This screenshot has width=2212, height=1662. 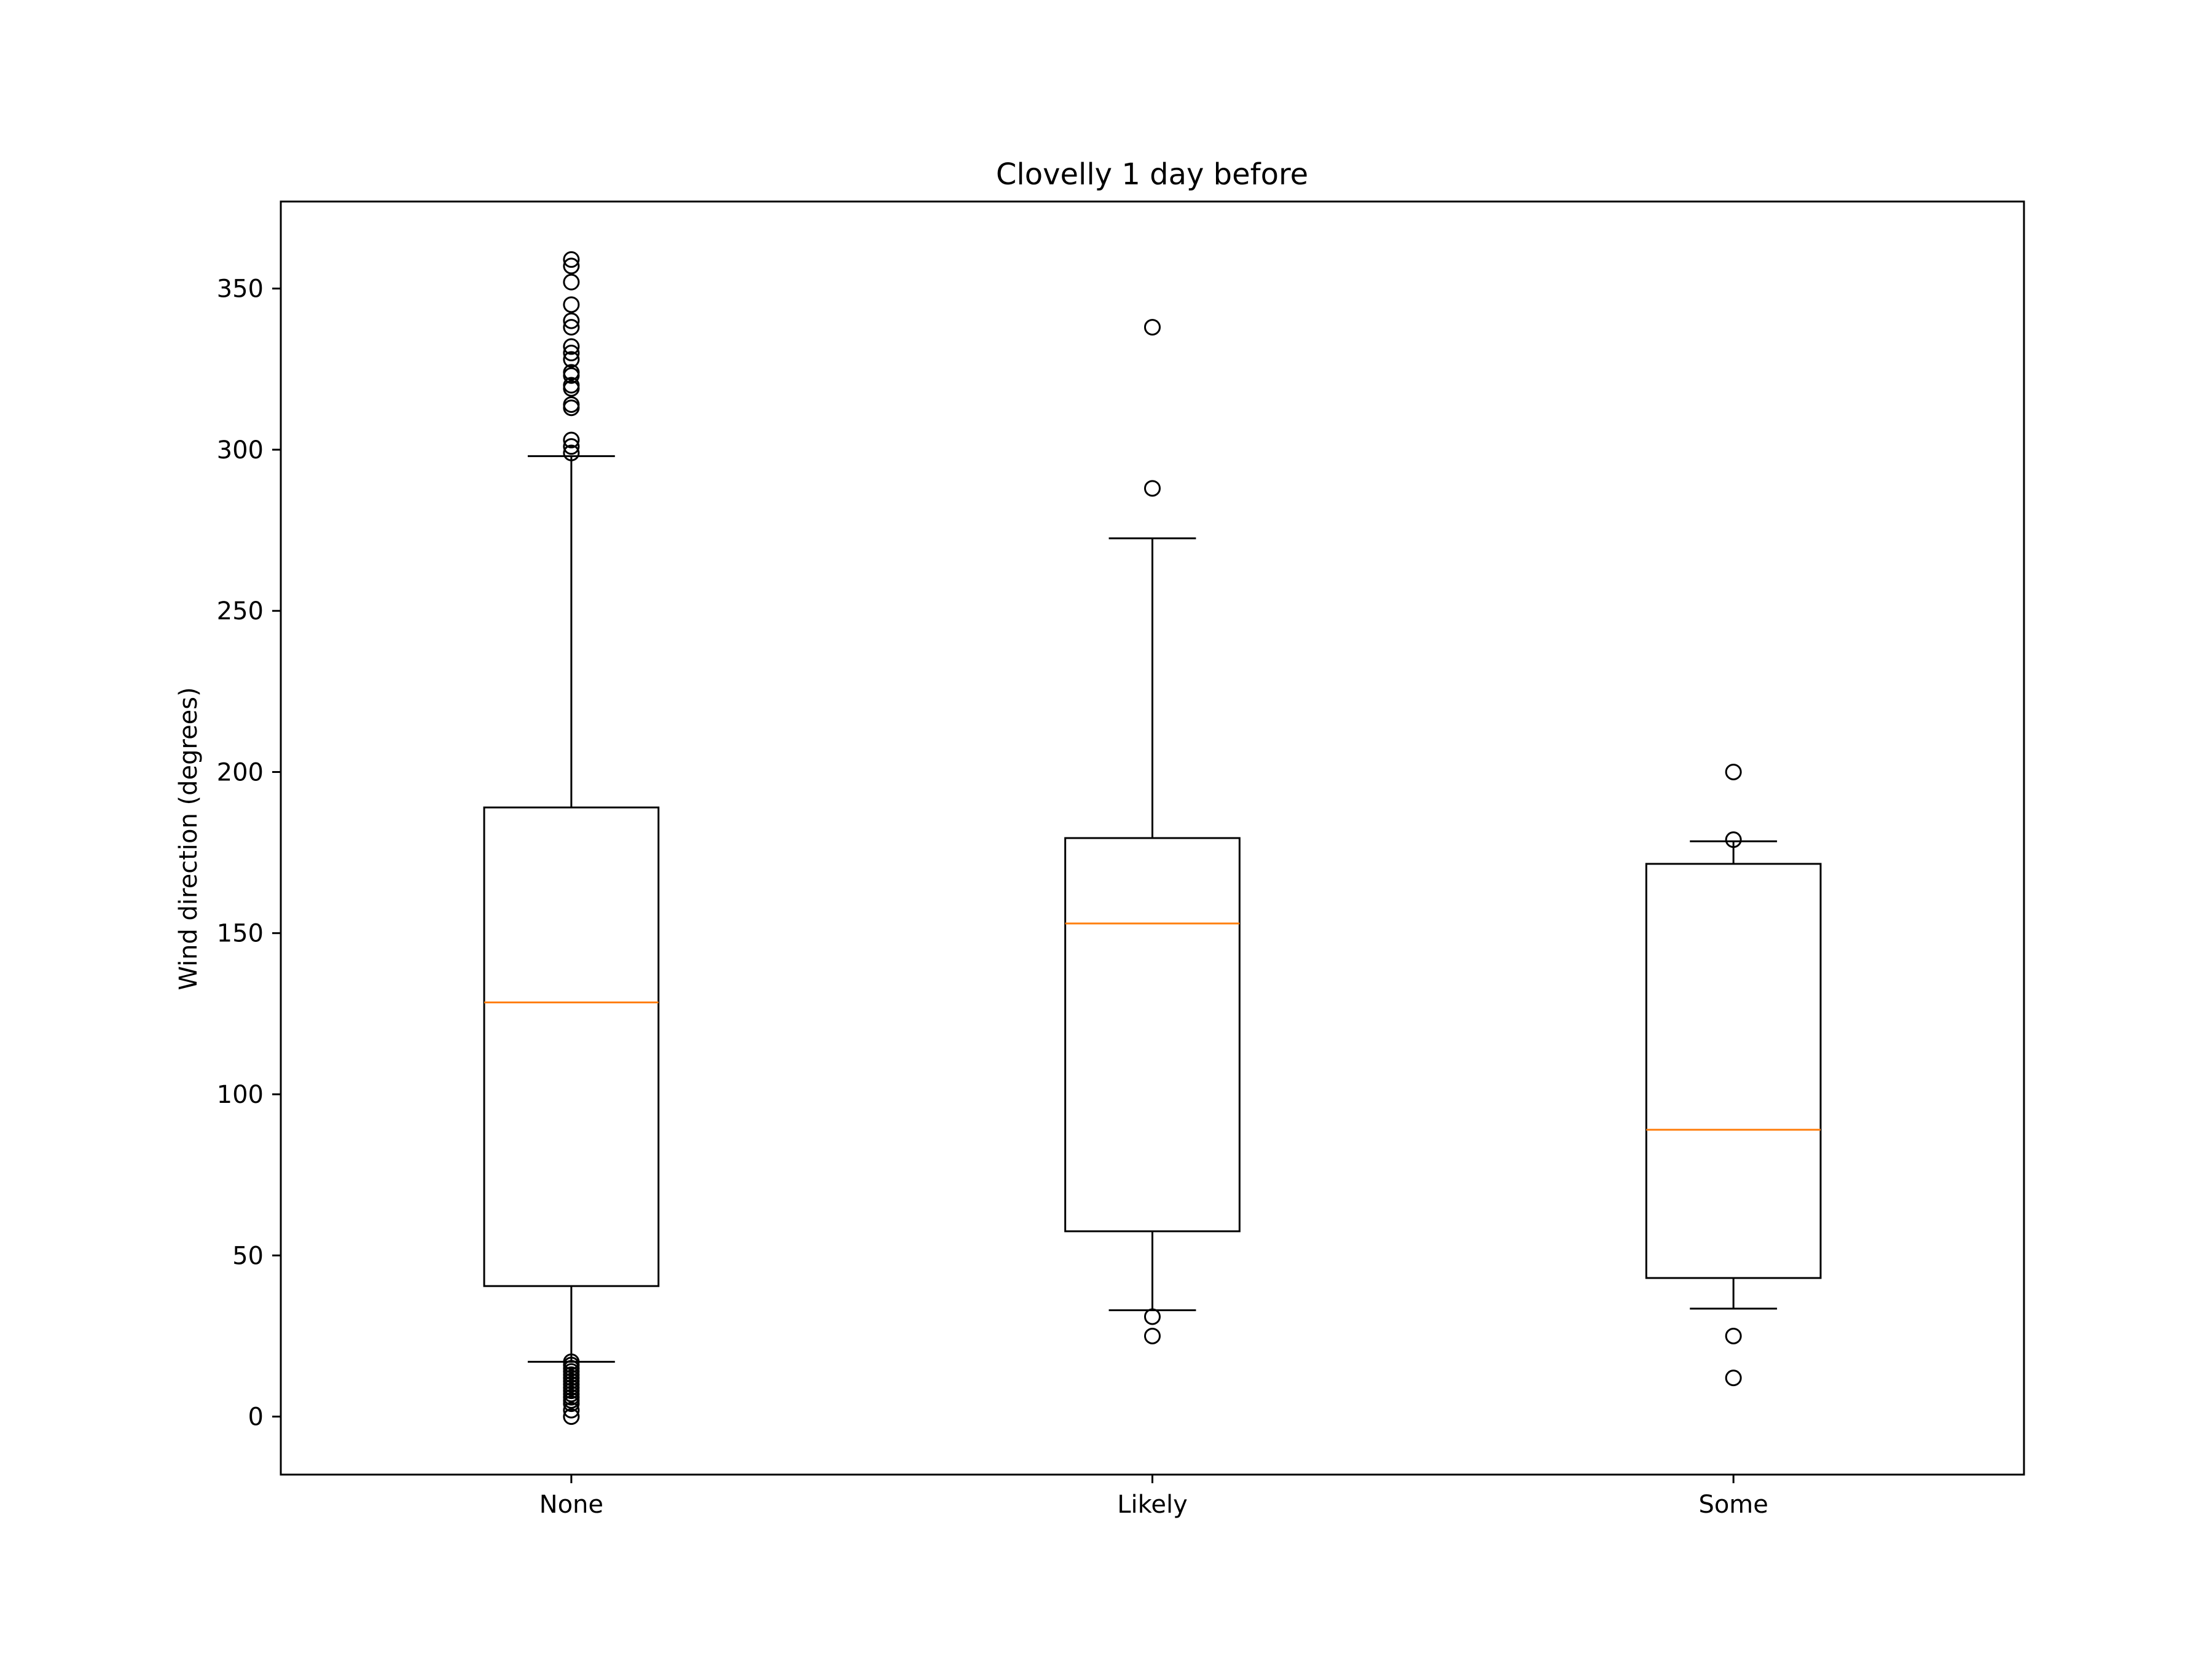 I want to click on y-tick-label: 150, so click(x=240, y=934).